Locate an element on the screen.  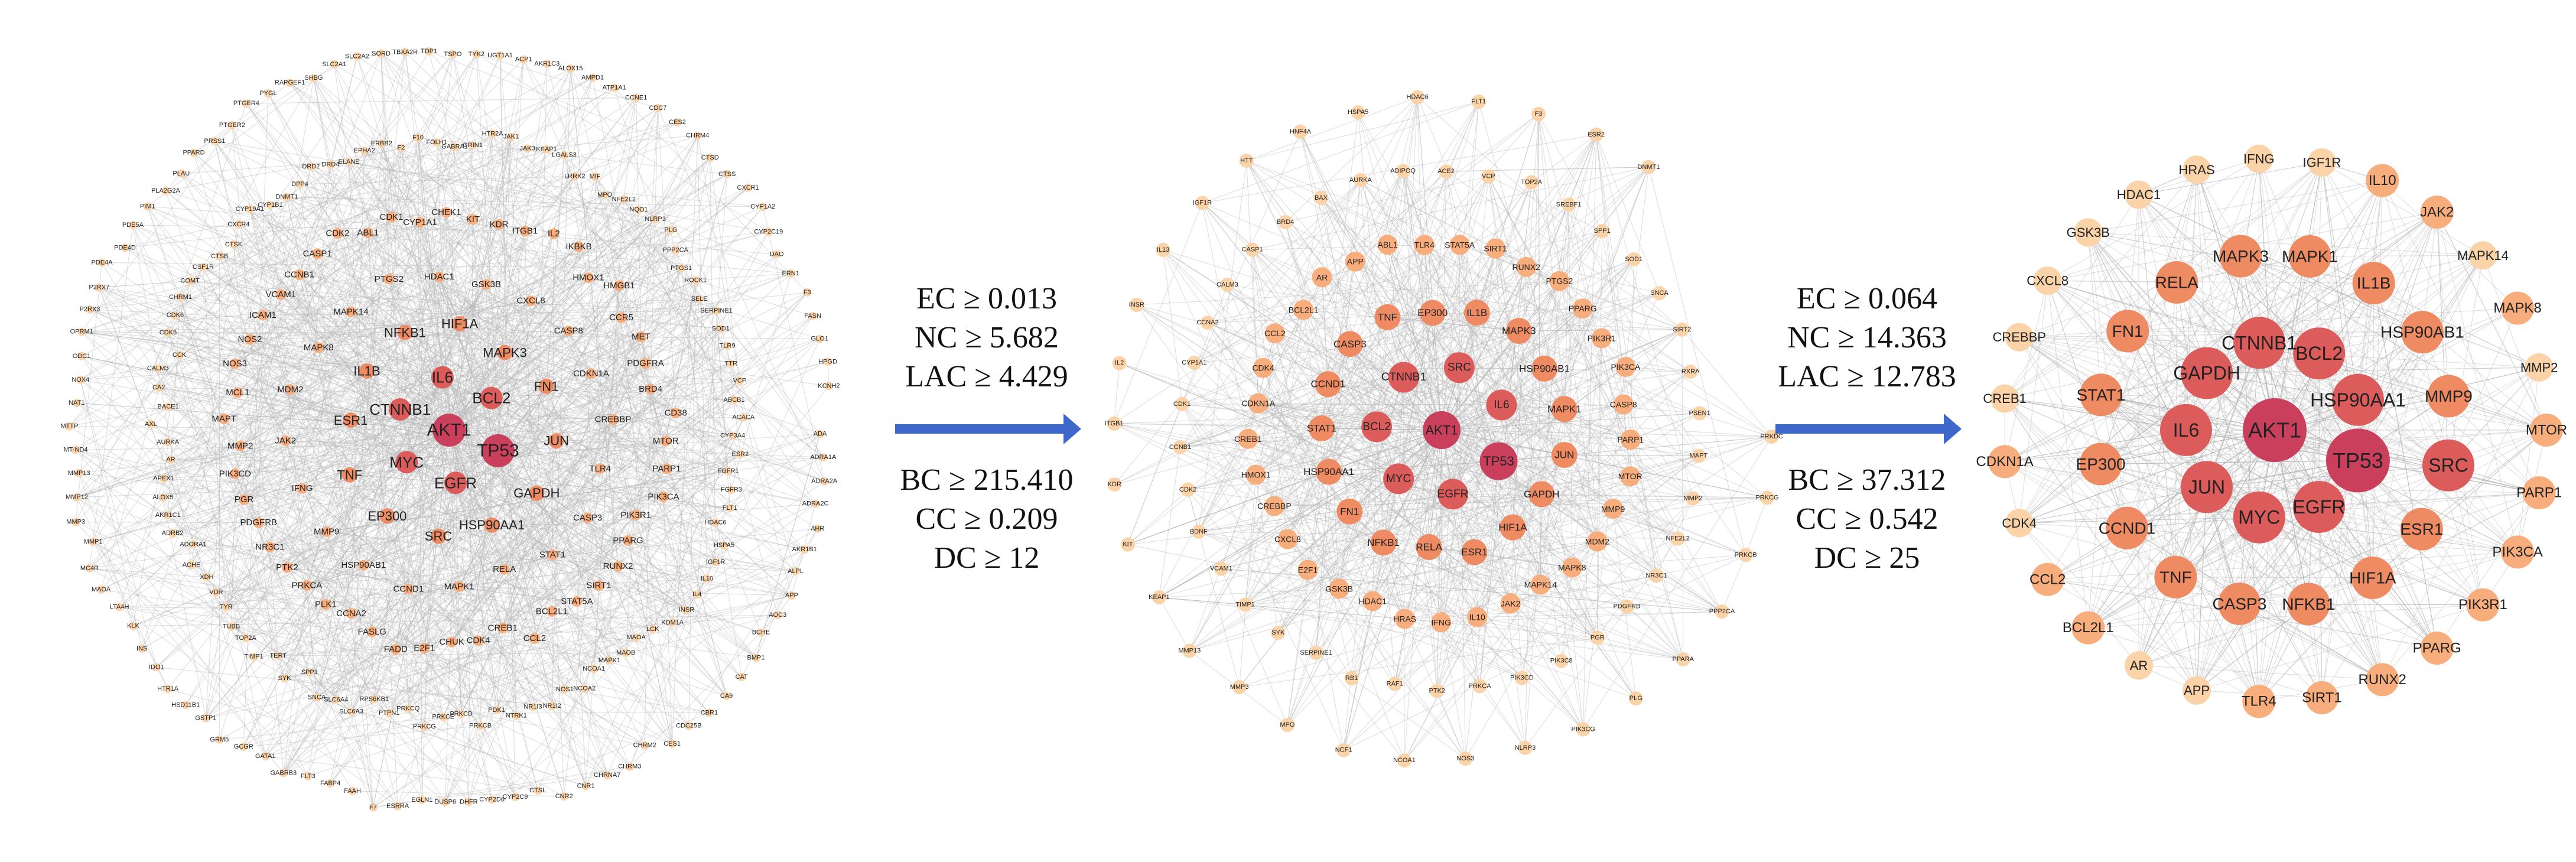
net1-node-apex1: APEX1 is located at coordinates (164, 478).